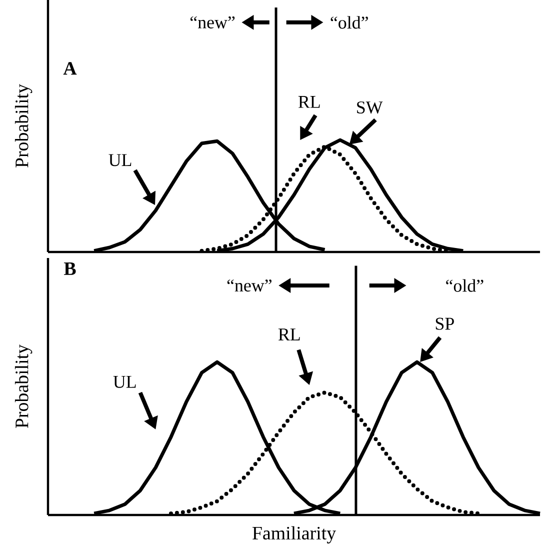 This screenshot has width=550, height=554. I want to click on text: SP, so click(445, 324).